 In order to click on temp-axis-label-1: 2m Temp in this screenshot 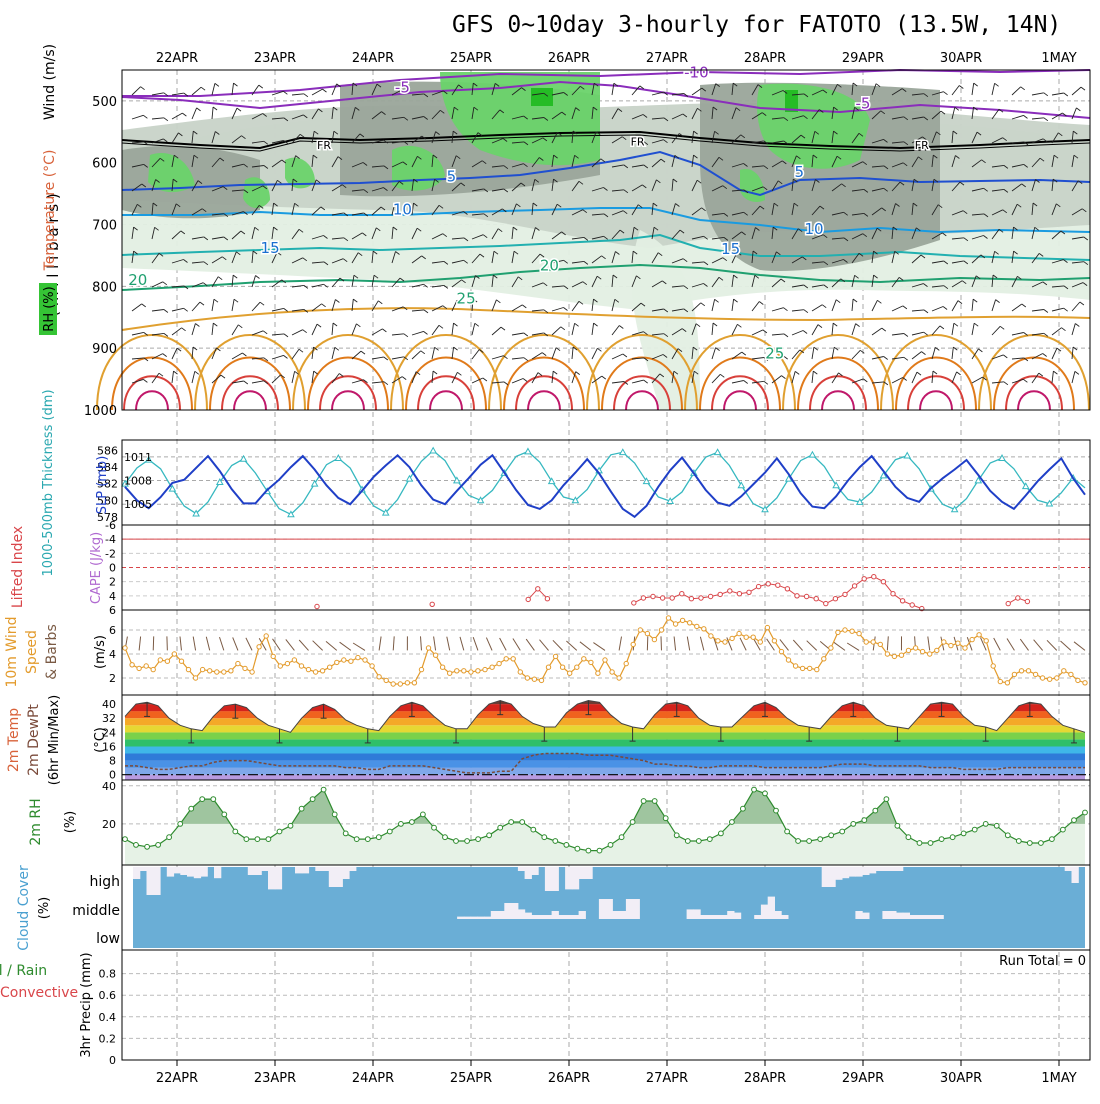, I will do `click(14, 740)`.